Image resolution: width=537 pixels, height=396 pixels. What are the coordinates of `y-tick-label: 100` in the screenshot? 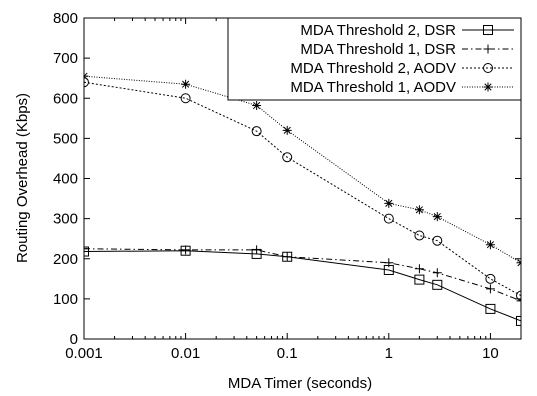 It's located at (65, 299).